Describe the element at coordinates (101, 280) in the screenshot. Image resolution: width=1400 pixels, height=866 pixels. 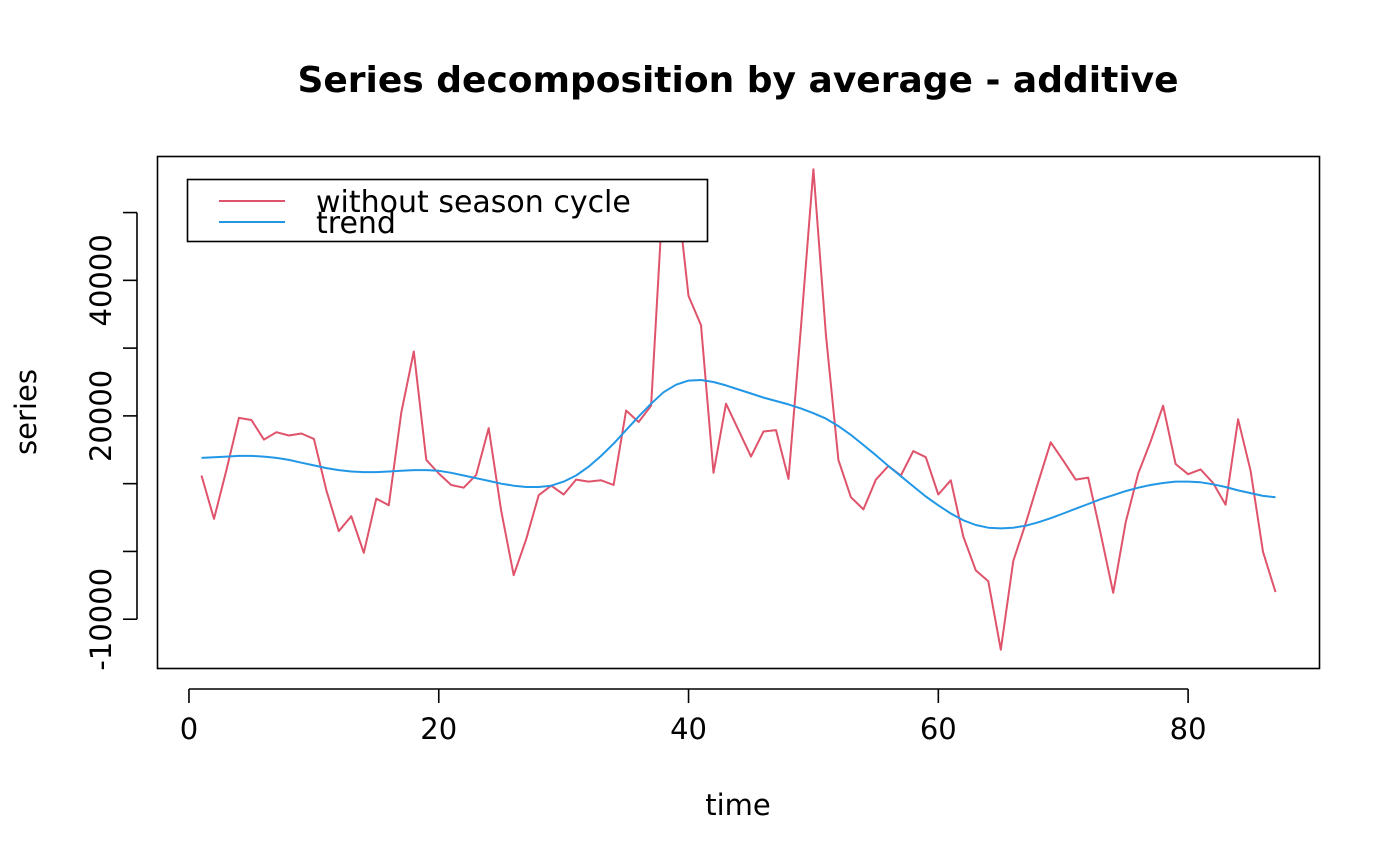
I see `y-tick-label: 40000` at that location.